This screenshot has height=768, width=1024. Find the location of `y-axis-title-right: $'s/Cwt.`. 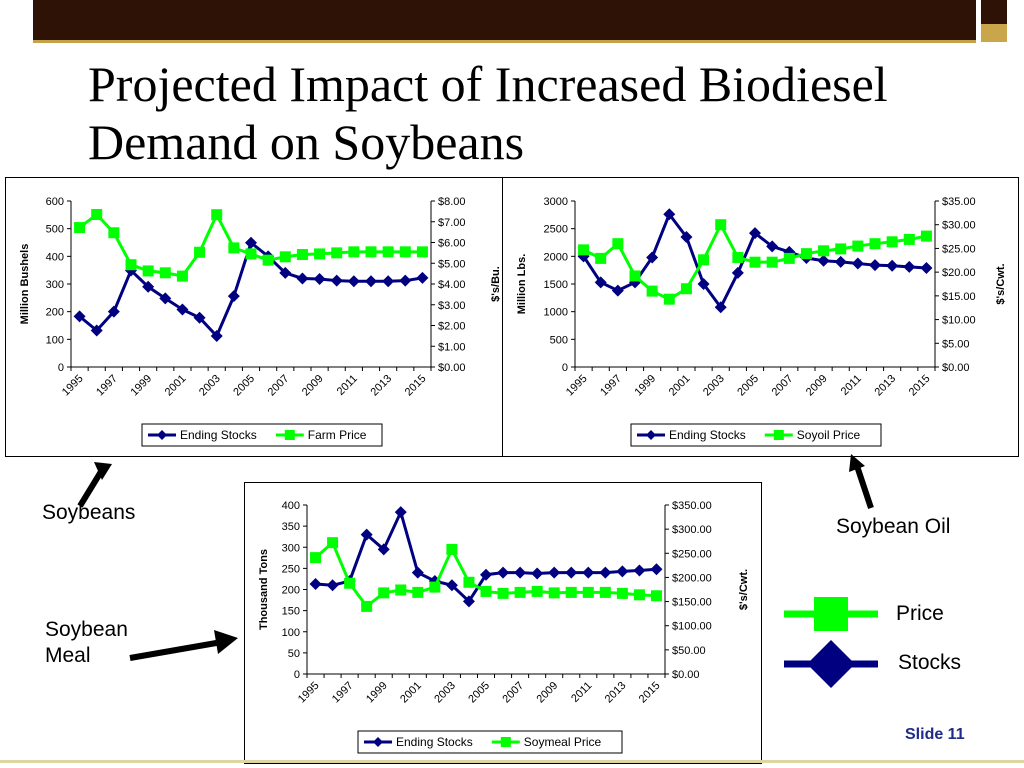

y-axis-title-right: $'s/Cwt. is located at coordinates (744, 589).